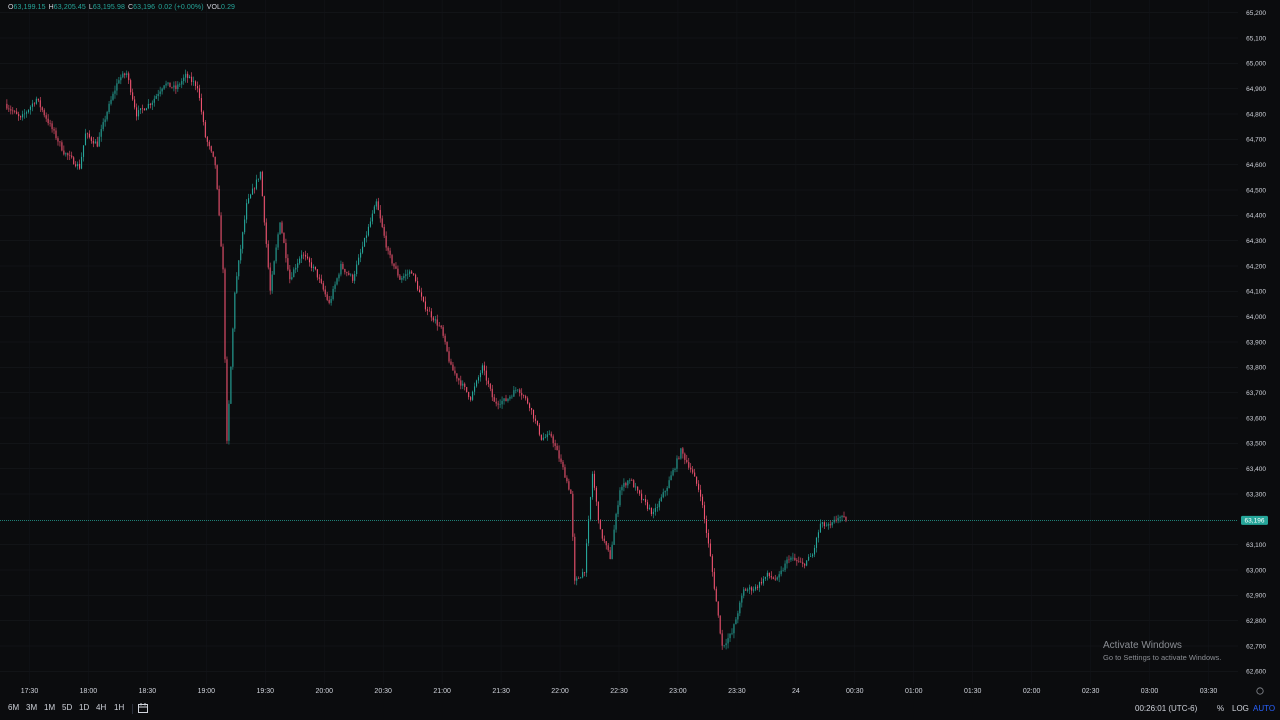 This screenshot has width=1280, height=720. Describe the element at coordinates (914, 691) in the screenshot. I see `time-tick-label: 01:00` at that location.